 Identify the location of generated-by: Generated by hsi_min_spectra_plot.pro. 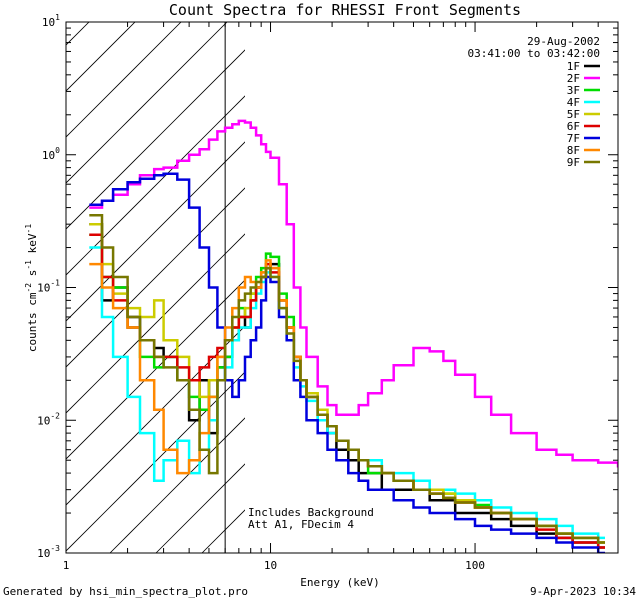
(125, 591).